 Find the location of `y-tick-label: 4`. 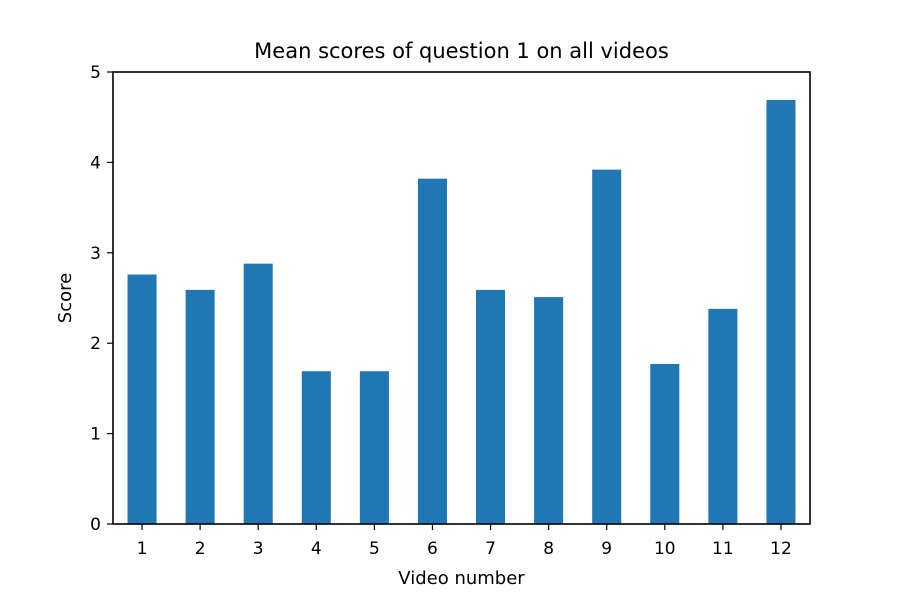

y-tick-label: 4 is located at coordinates (95, 163).